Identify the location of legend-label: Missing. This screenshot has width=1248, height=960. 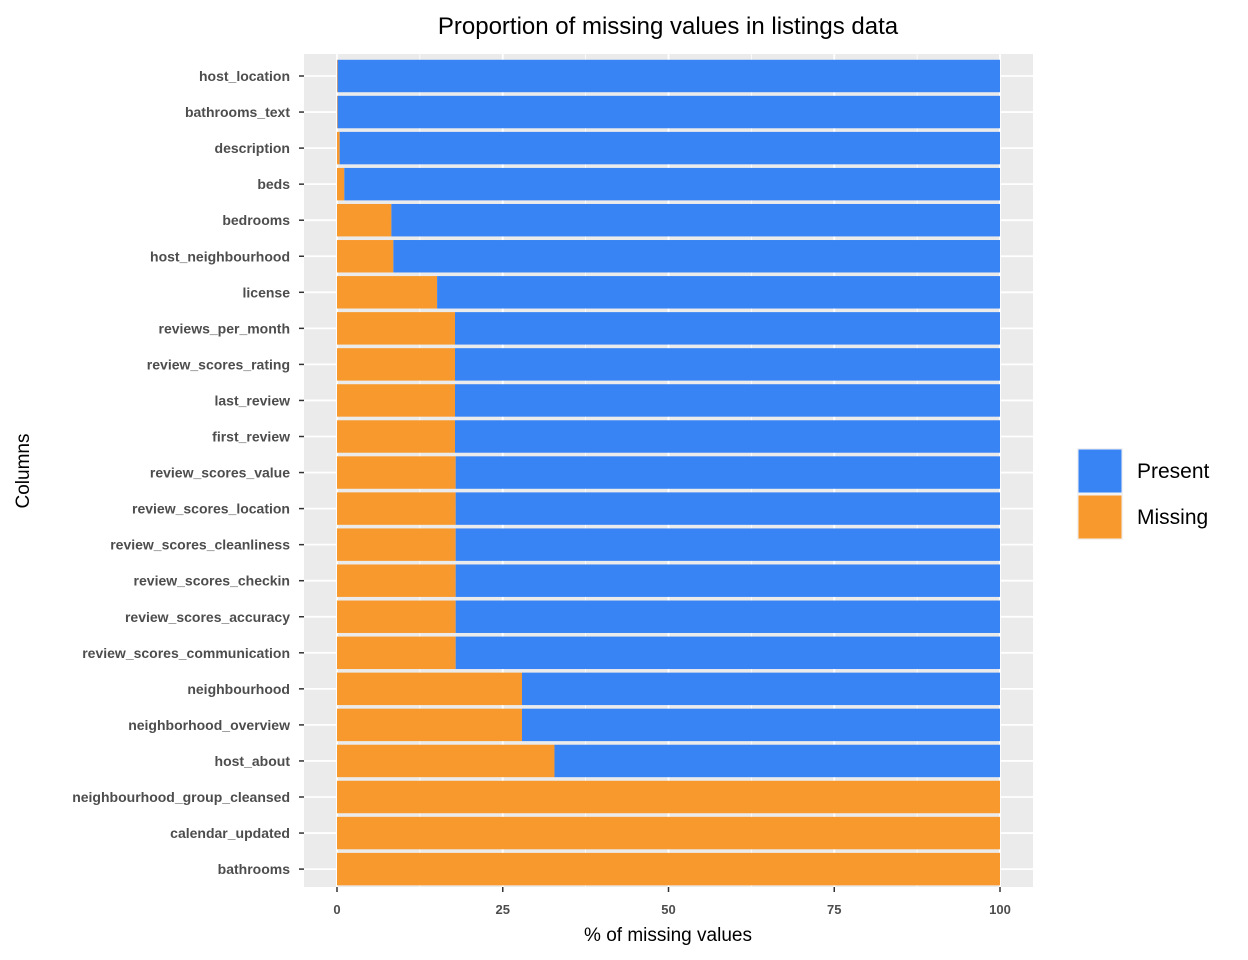
(1172, 517).